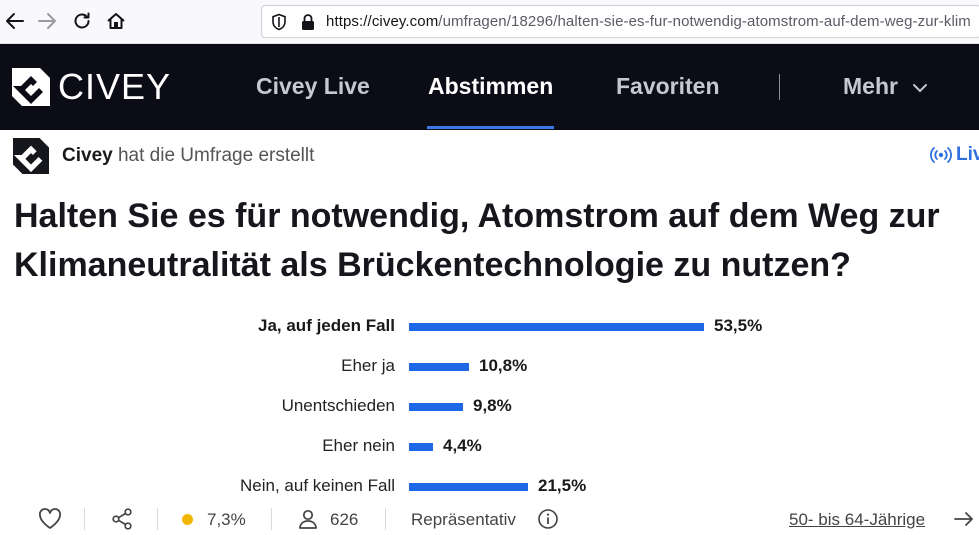  I want to click on chevron-down-icon, so click(920, 88).